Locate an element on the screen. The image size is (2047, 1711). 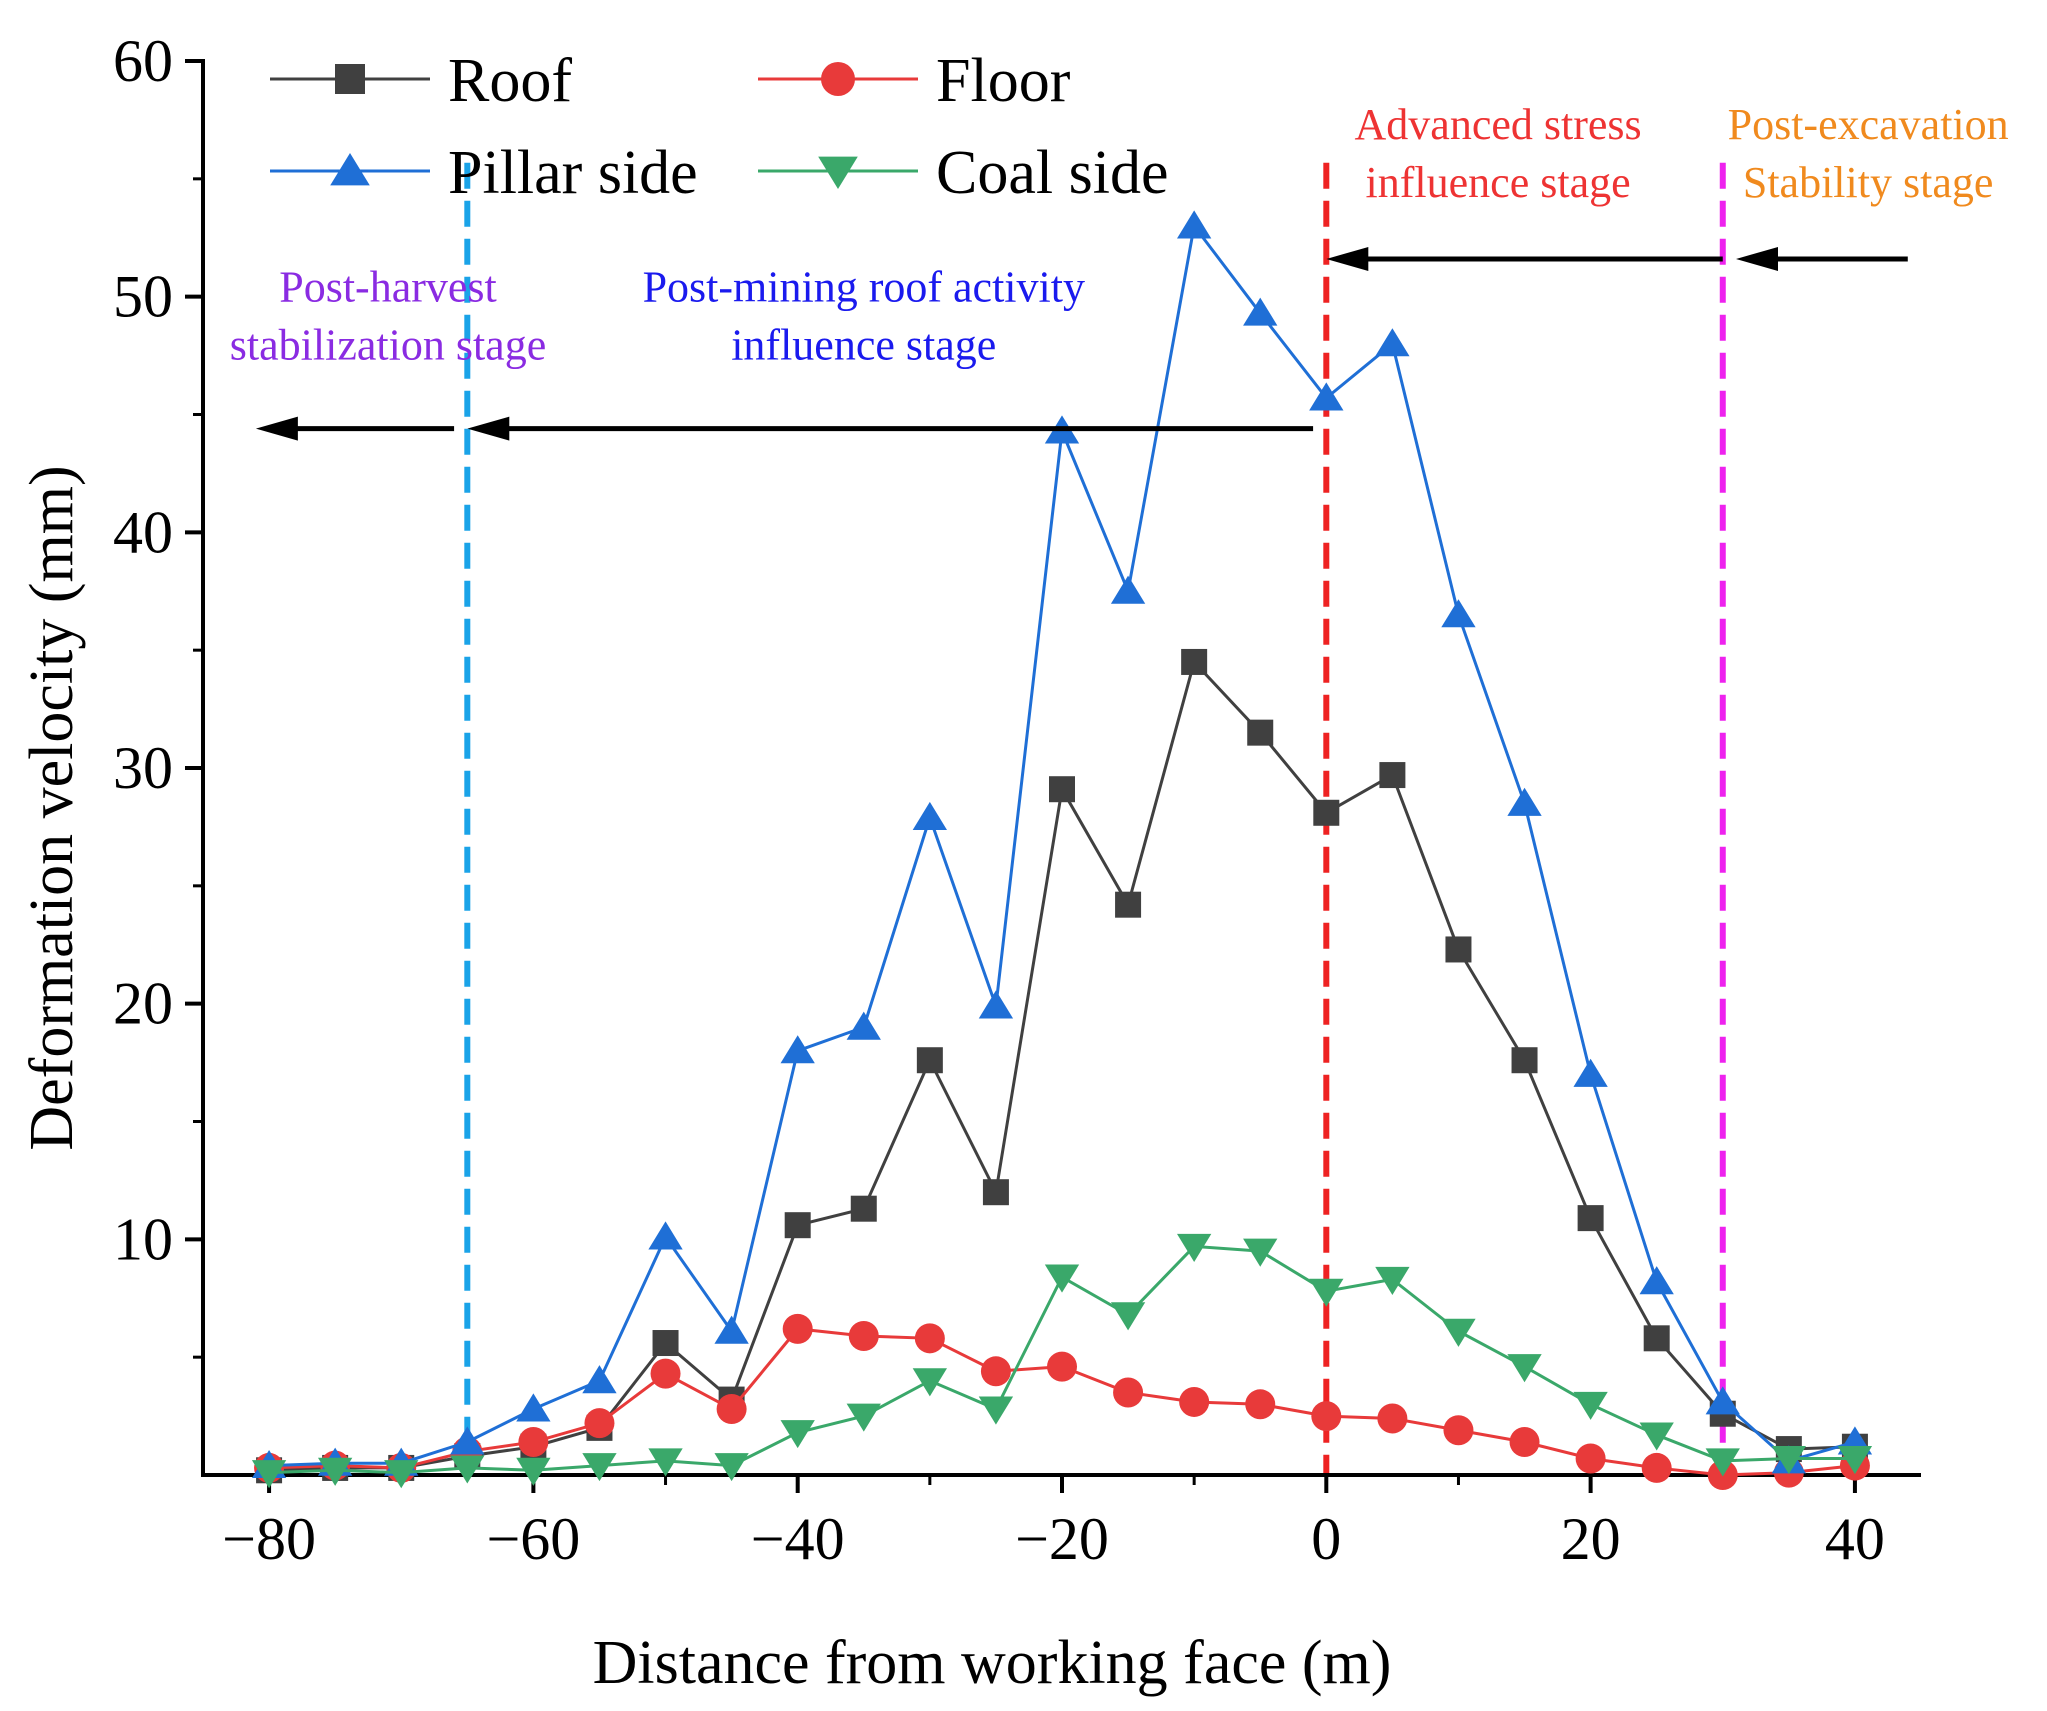
legend-label: Floor is located at coordinates (1003, 81).